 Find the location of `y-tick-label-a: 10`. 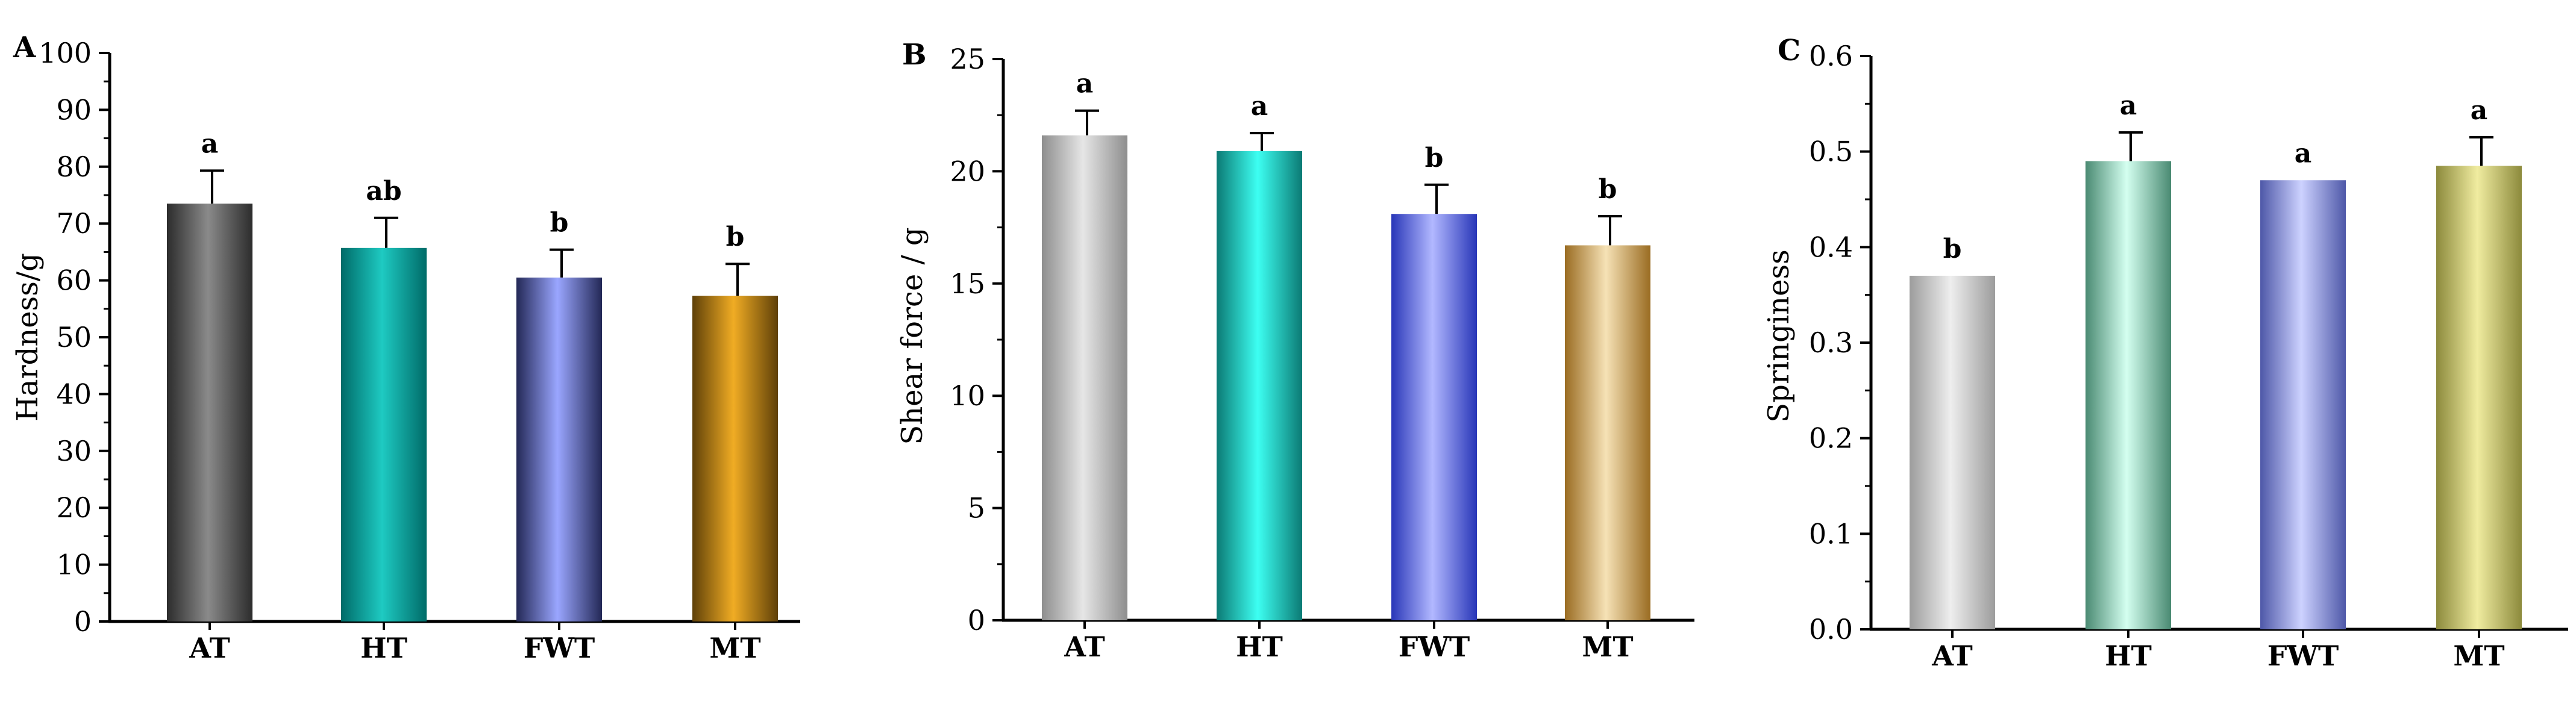

y-tick-label-a: 10 is located at coordinates (74, 565).